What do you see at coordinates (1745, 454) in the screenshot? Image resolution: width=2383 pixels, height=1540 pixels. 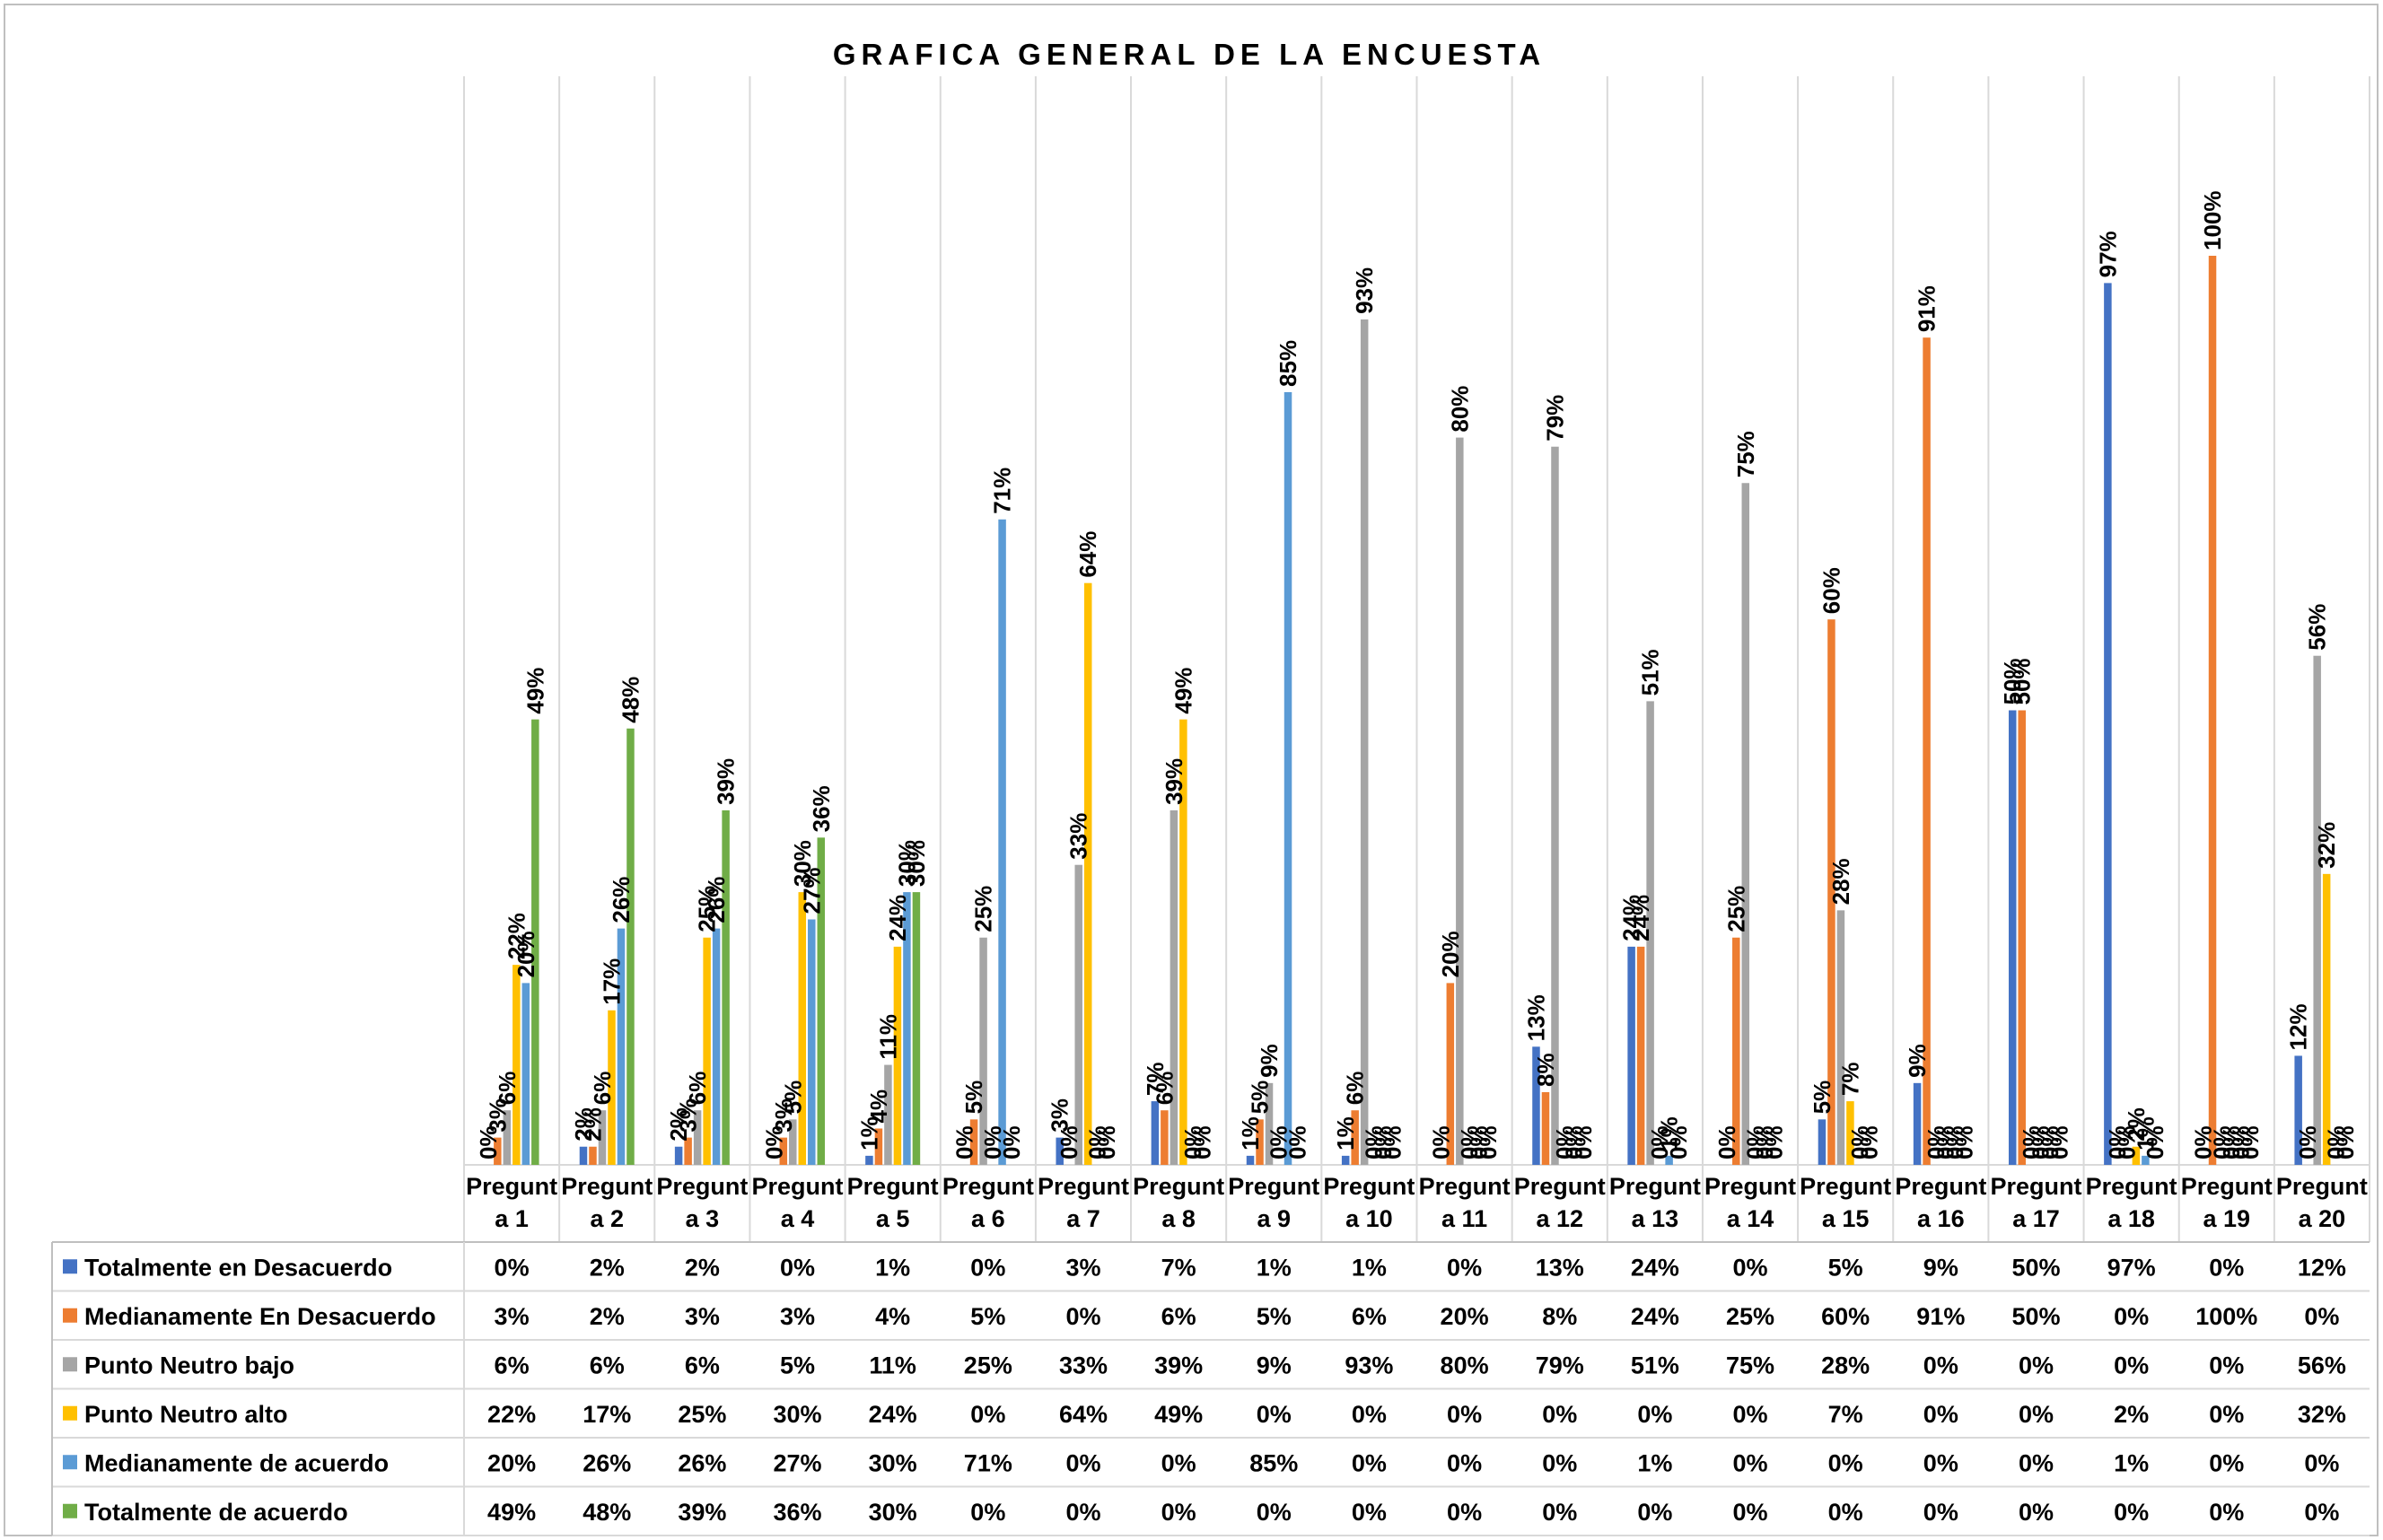 I see `data-label: 75%` at bounding box center [1745, 454].